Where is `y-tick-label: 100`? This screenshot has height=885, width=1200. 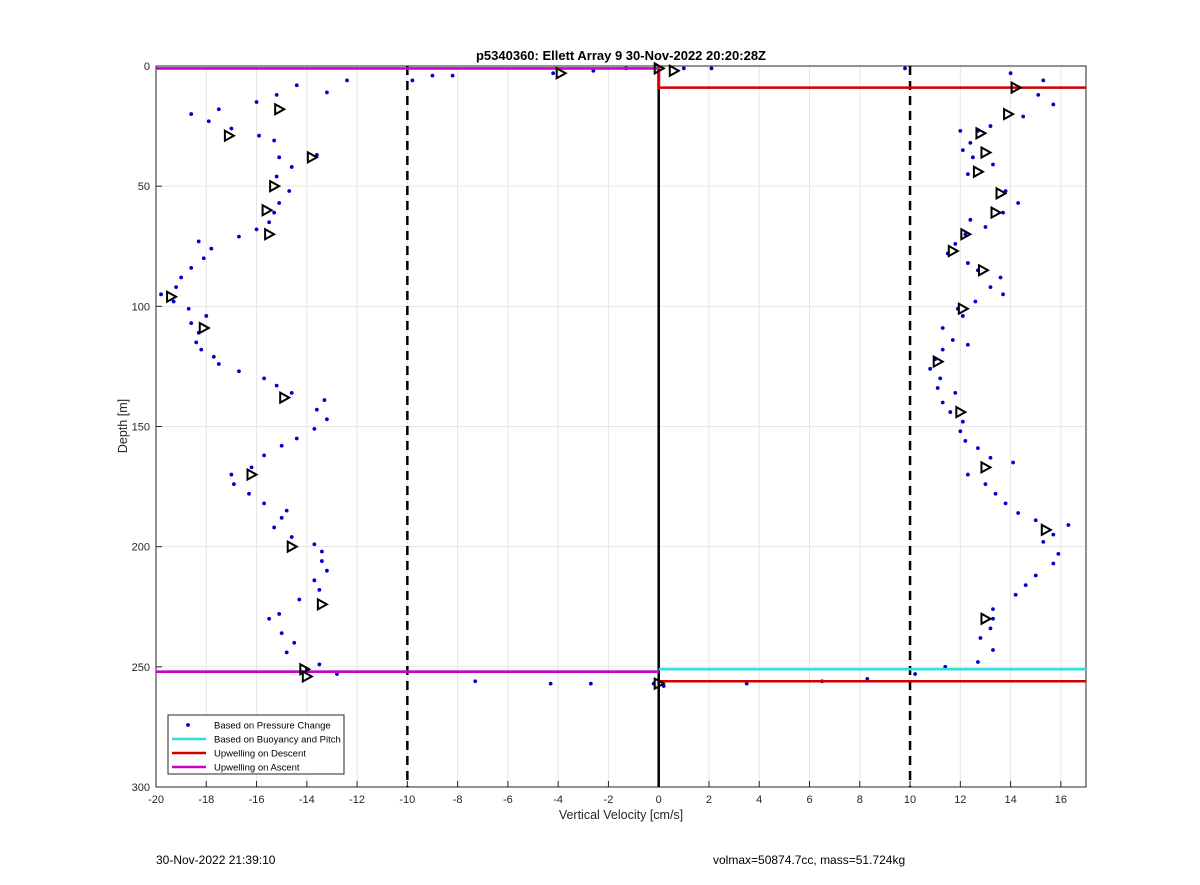
y-tick-label: 100 is located at coordinates (141, 307).